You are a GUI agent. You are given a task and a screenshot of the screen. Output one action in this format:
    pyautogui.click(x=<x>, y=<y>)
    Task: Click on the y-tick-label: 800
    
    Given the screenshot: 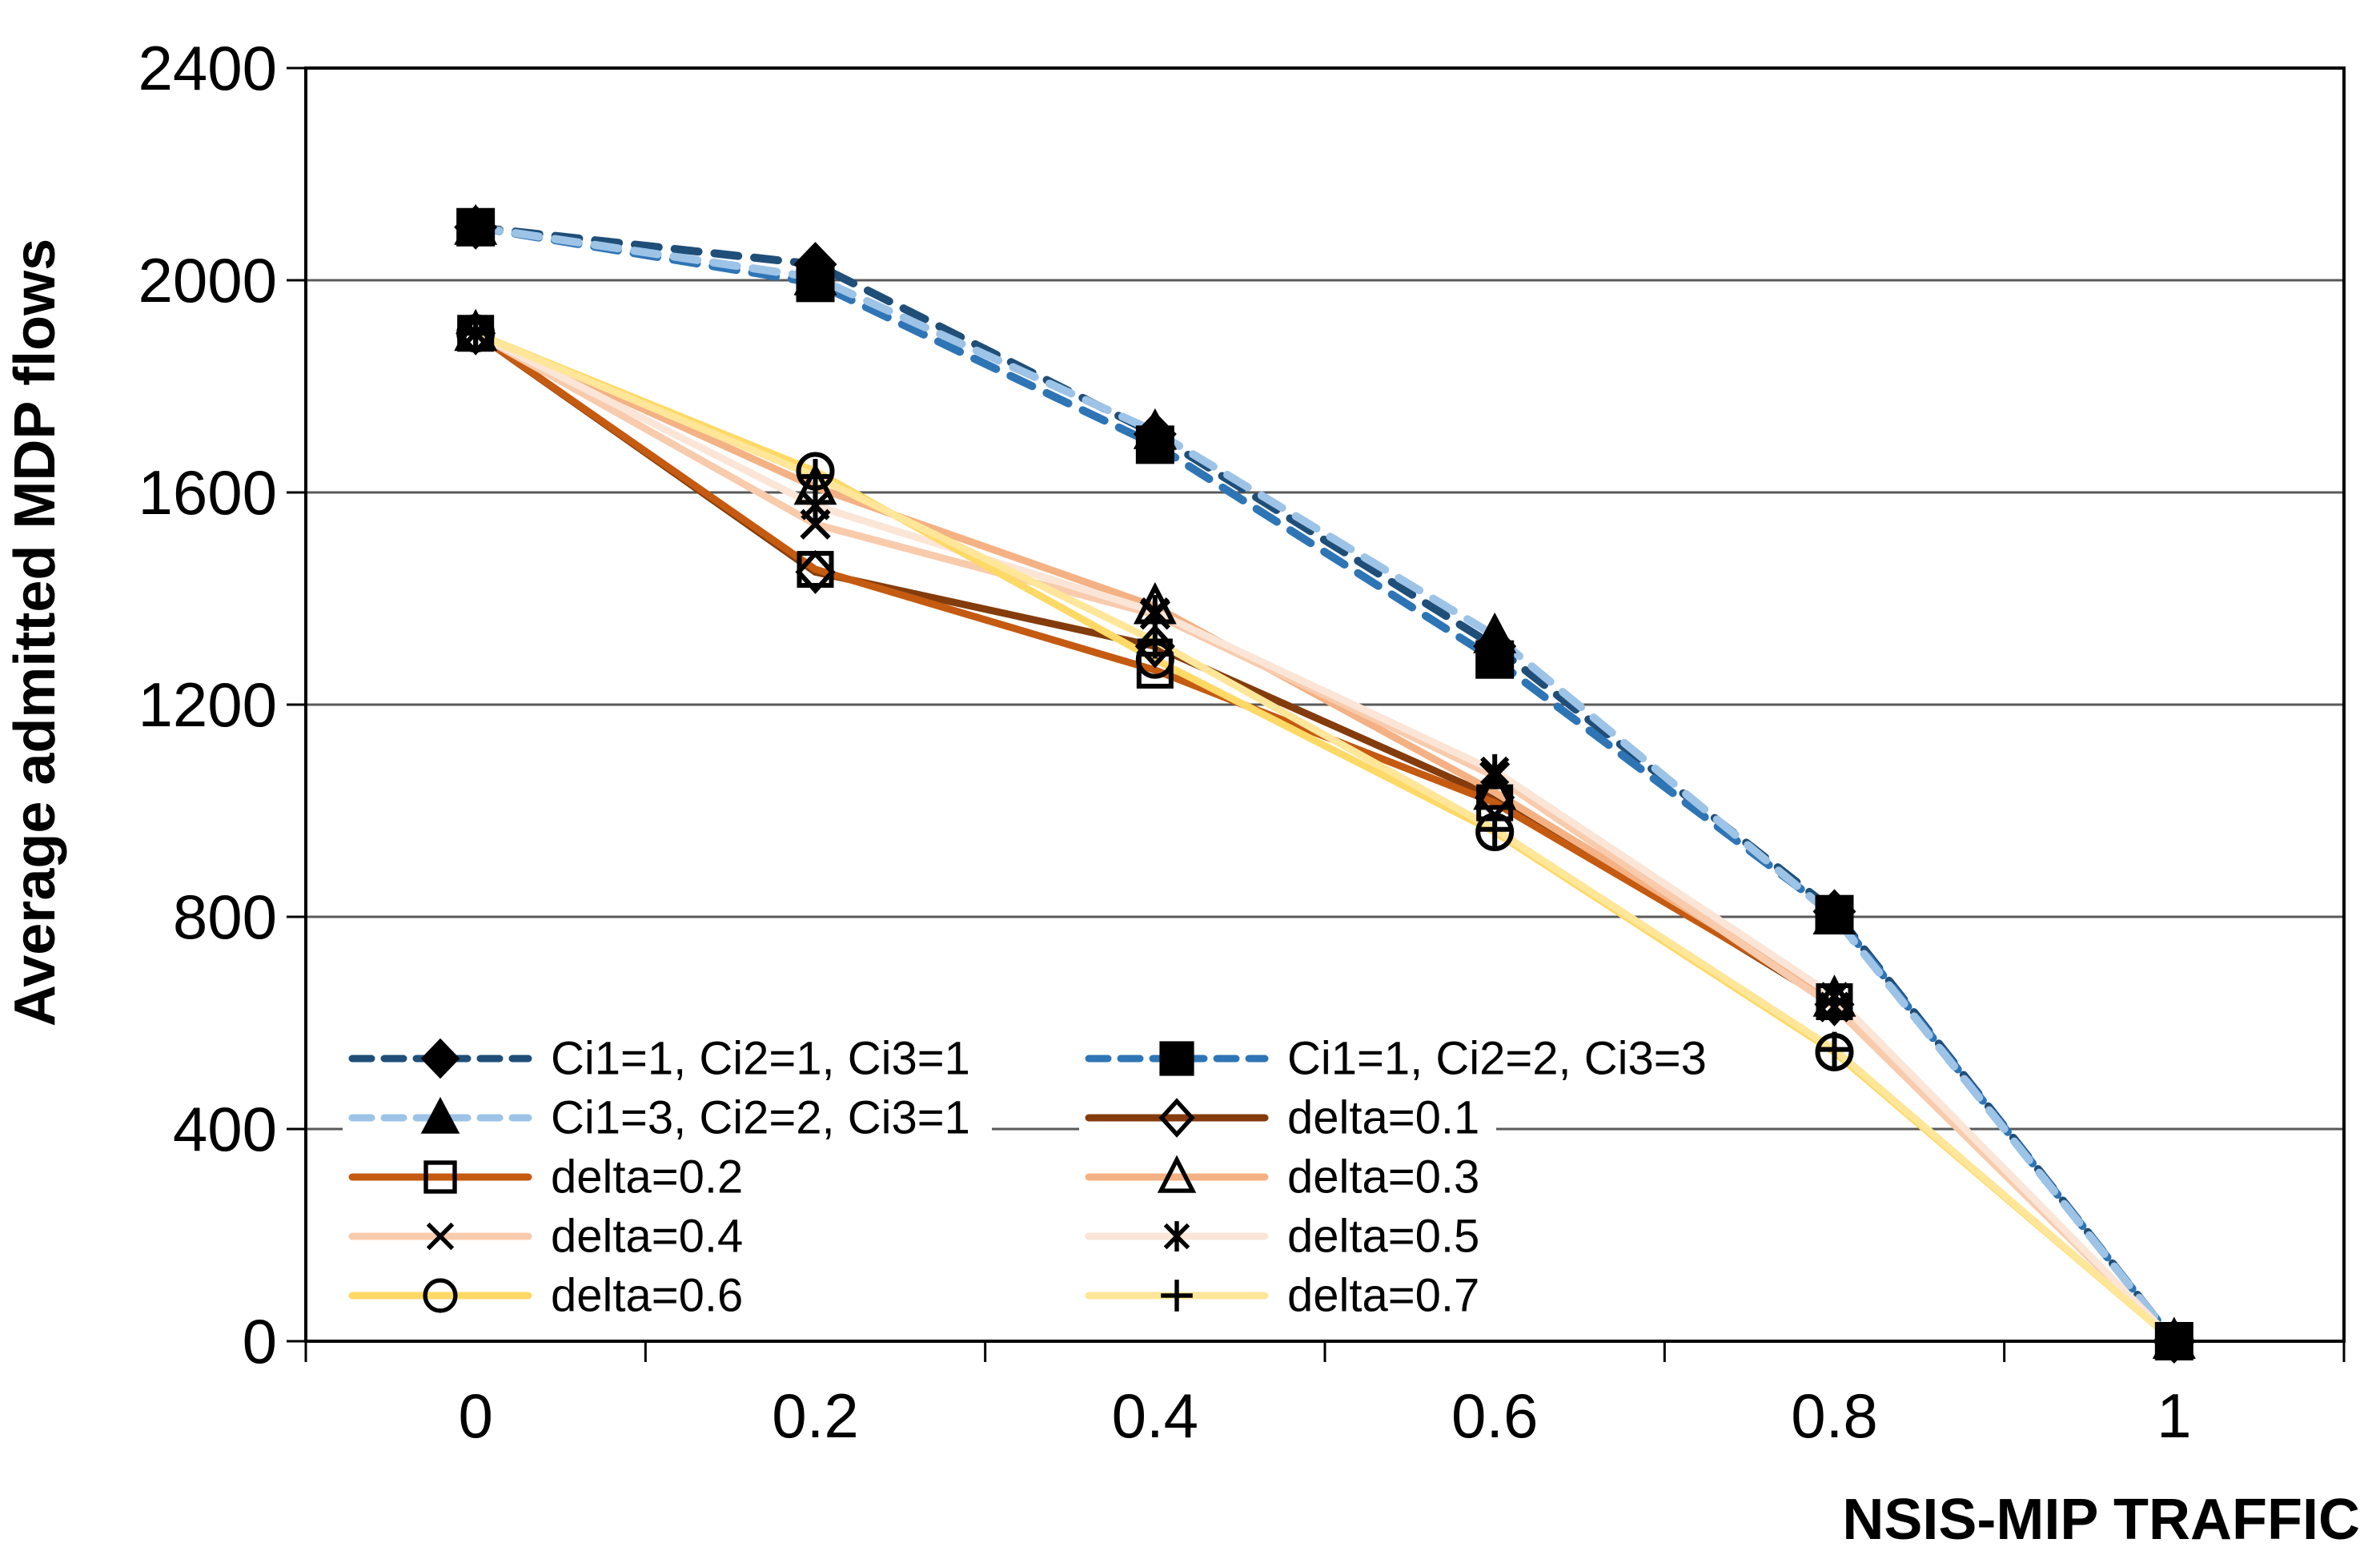 What is the action you would take?
    pyautogui.click(x=225, y=917)
    